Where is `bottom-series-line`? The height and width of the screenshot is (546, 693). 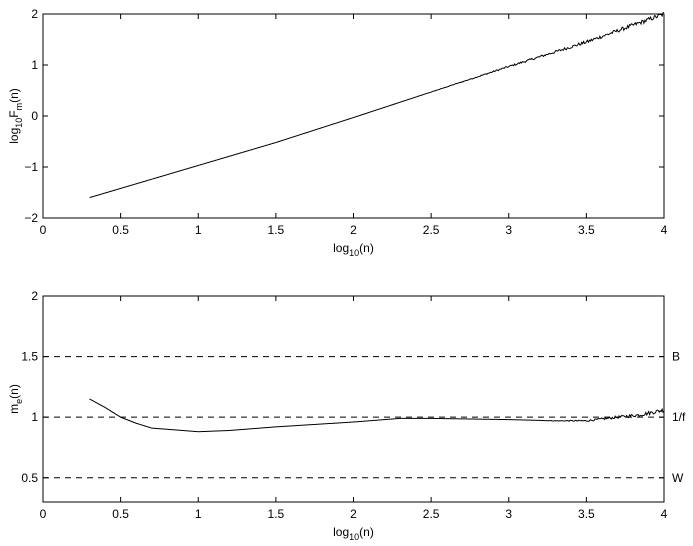
bottom-series-line is located at coordinates (377, 415).